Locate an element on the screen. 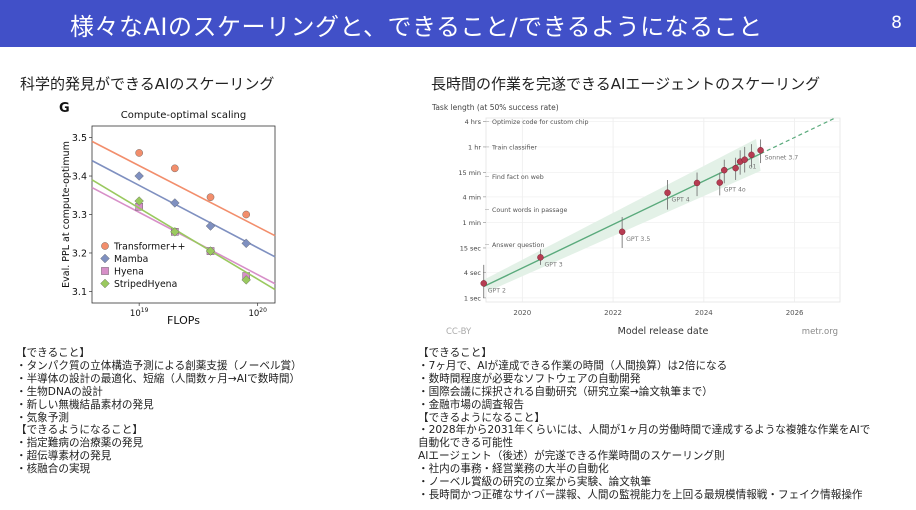  legend-label: Transformer++ is located at coordinates (149, 247).